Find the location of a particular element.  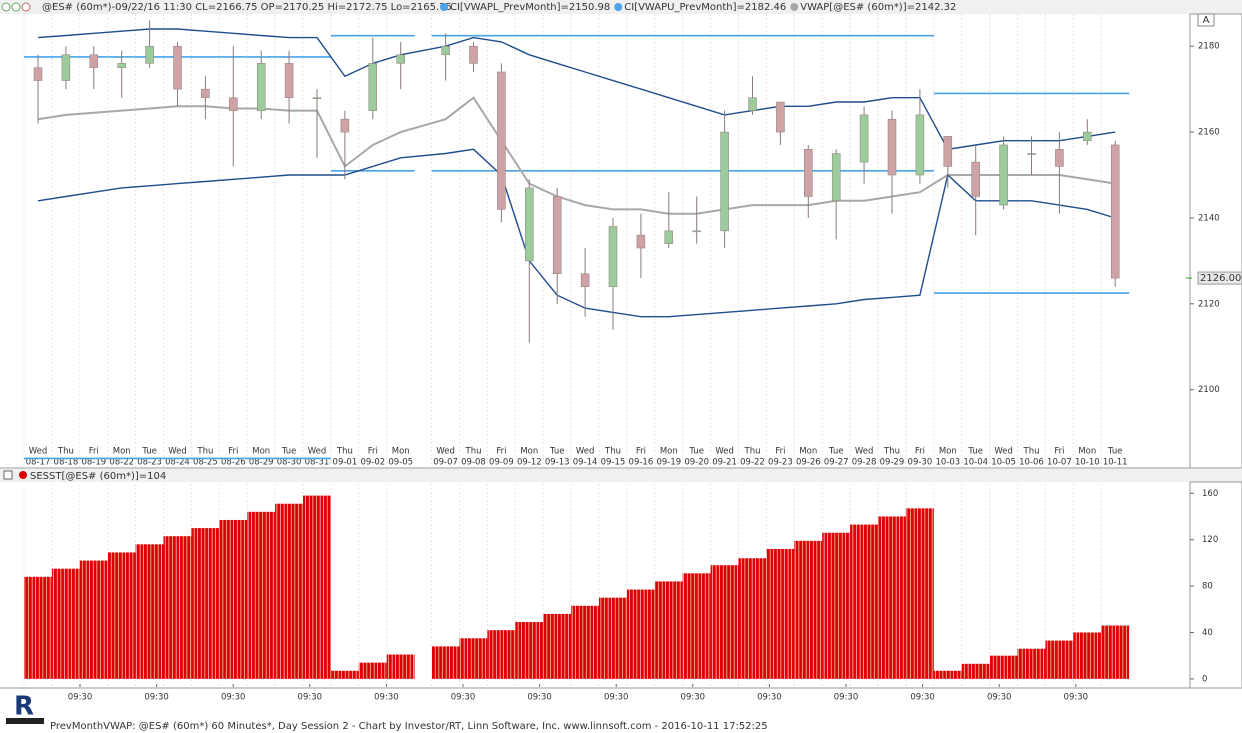

x-date-label: 09-23 is located at coordinates (780, 463).